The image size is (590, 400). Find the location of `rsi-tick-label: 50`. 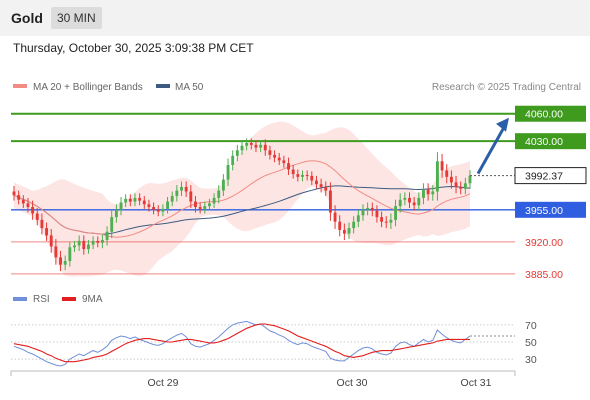

rsi-tick-label: 50 is located at coordinates (531, 343).